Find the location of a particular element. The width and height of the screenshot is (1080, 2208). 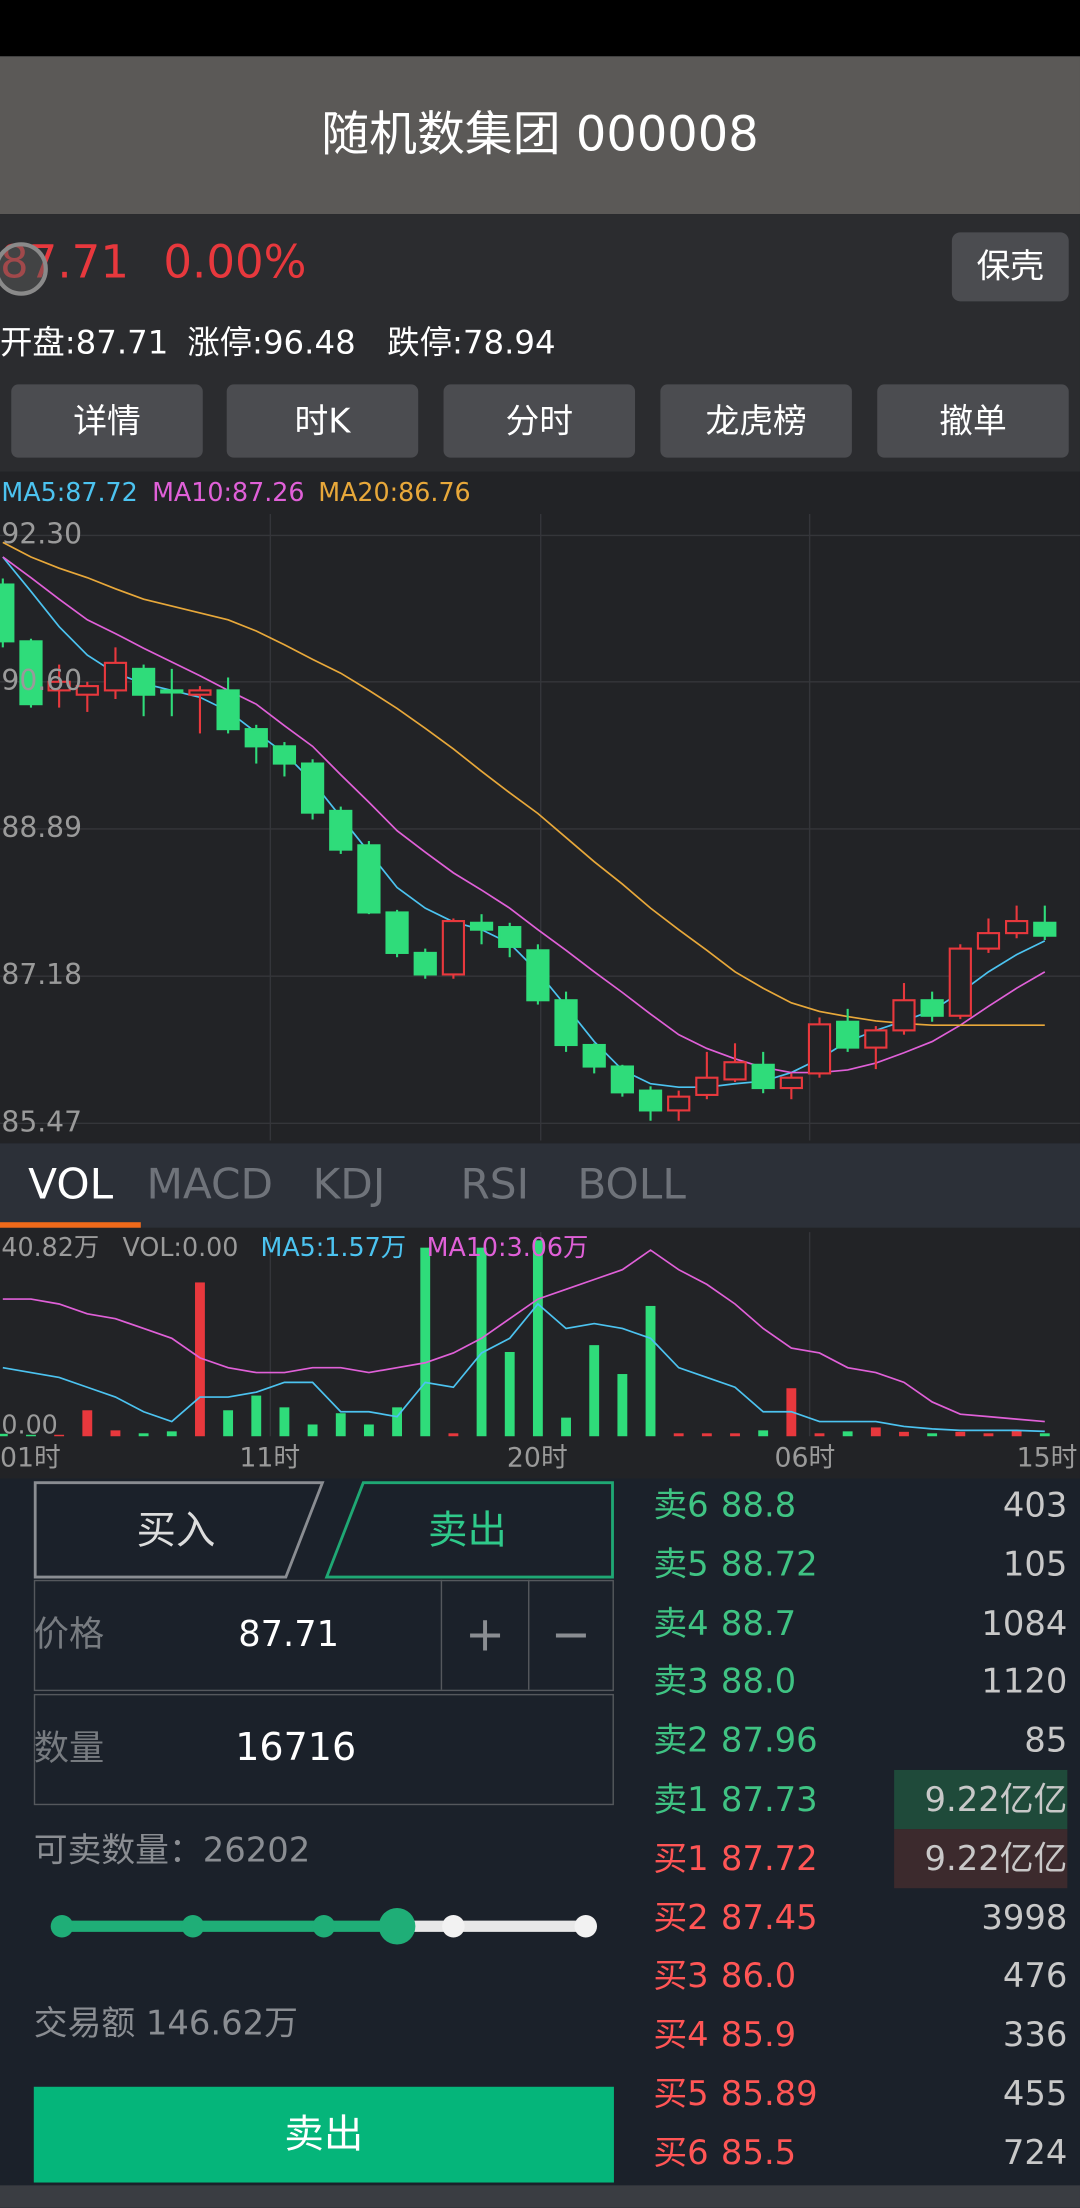

order-label: 卖6 is located at coordinates (681, 1505).